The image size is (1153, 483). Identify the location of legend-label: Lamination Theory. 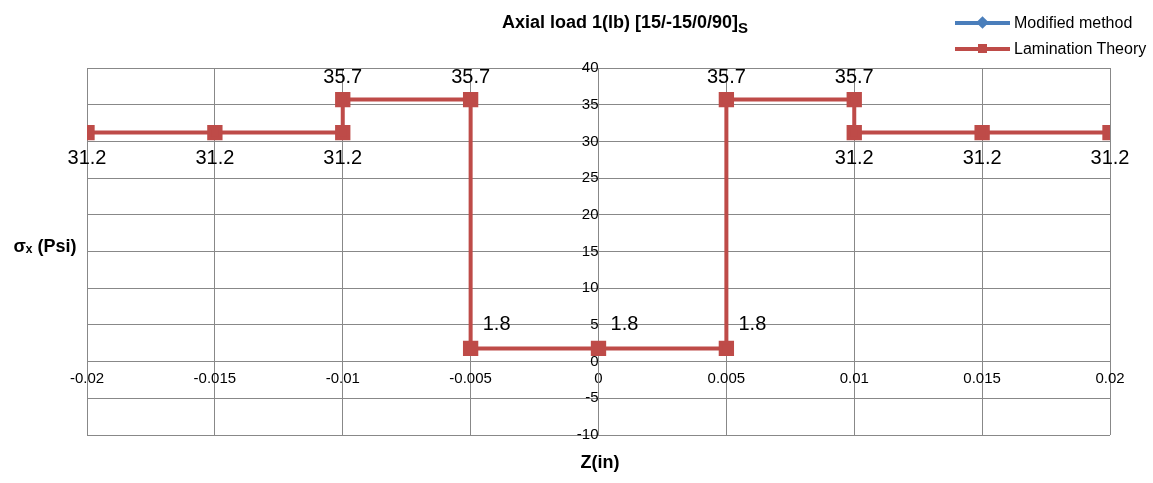
(1080, 49).